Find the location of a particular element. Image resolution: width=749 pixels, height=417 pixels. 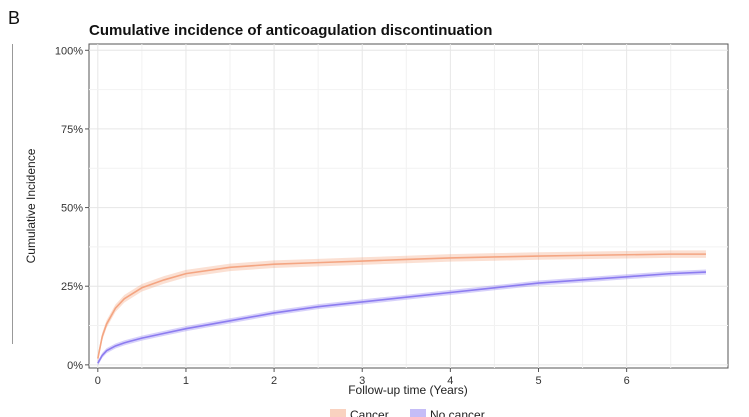

y-tick-label: 0% is located at coordinates (75, 366).